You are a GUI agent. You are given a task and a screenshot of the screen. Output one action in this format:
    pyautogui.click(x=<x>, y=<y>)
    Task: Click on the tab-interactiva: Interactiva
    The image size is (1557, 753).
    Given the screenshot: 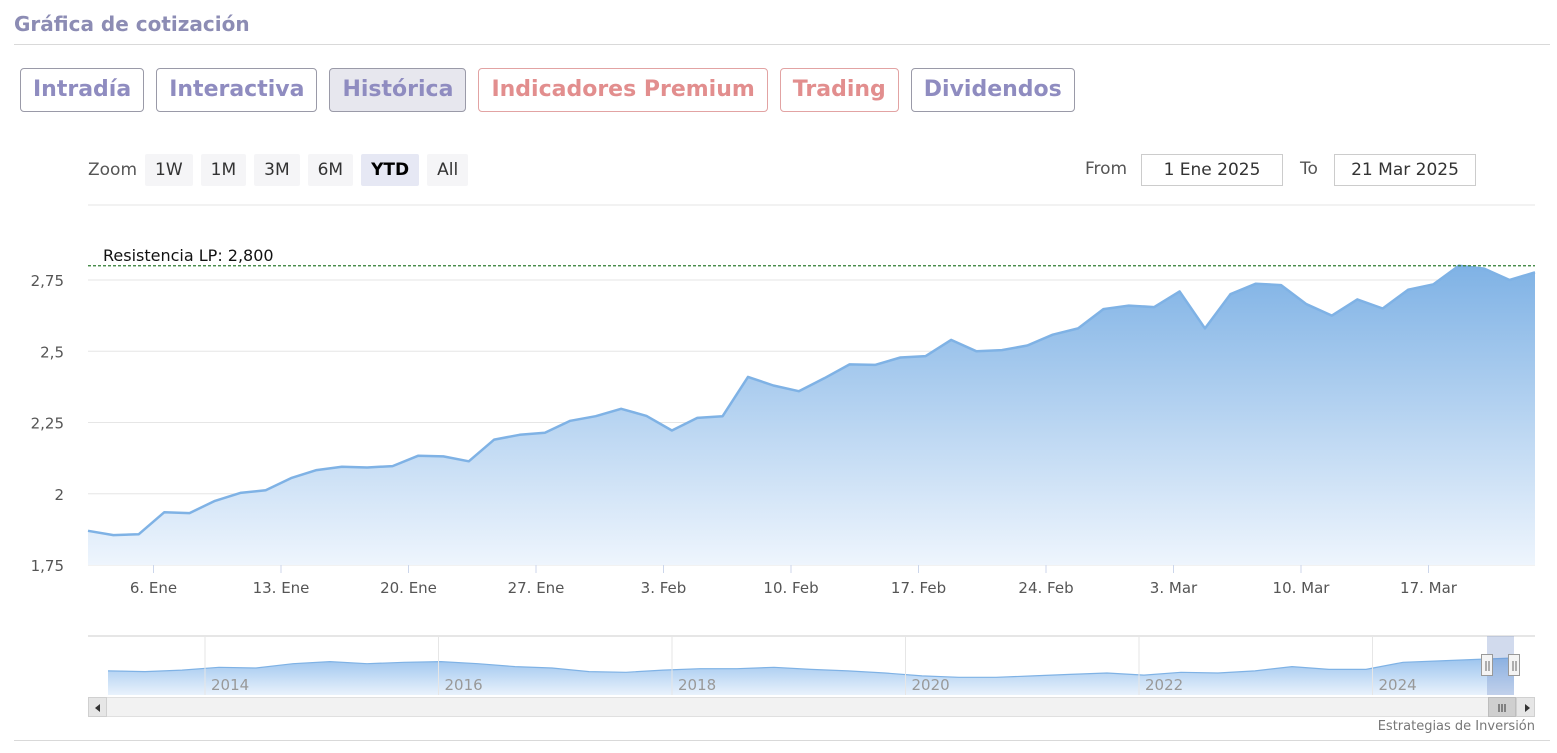 What is the action you would take?
    pyautogui.click(x=237, y=90)
    